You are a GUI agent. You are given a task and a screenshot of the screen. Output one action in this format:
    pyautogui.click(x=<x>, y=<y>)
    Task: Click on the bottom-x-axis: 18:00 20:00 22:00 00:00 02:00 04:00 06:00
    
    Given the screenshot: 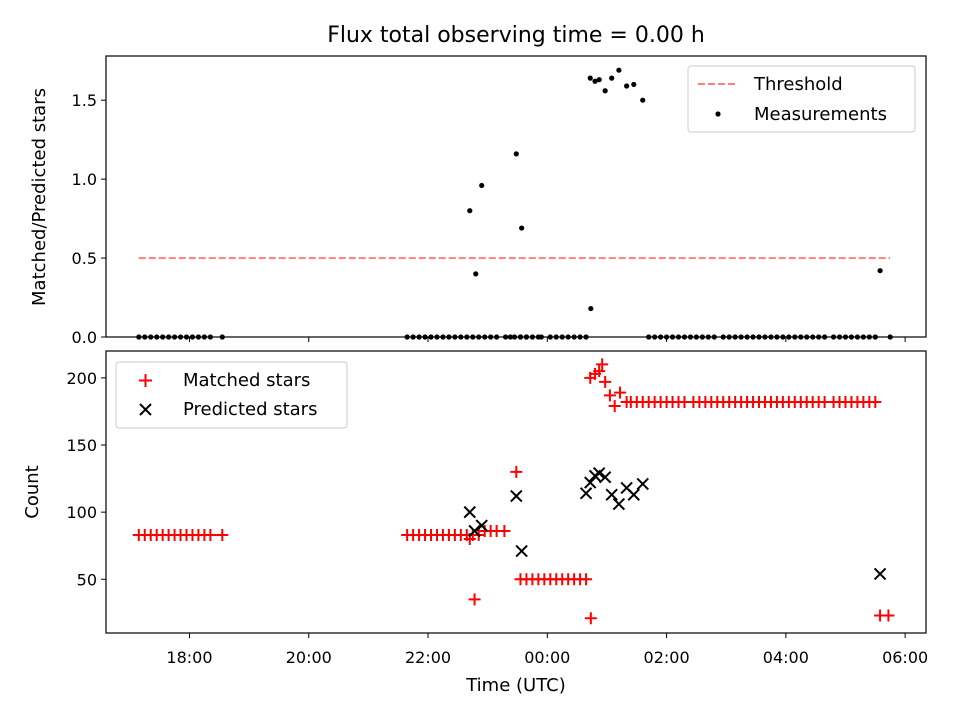 What is the action you would take?
    pyautogui.click(x=547, y=650)
    